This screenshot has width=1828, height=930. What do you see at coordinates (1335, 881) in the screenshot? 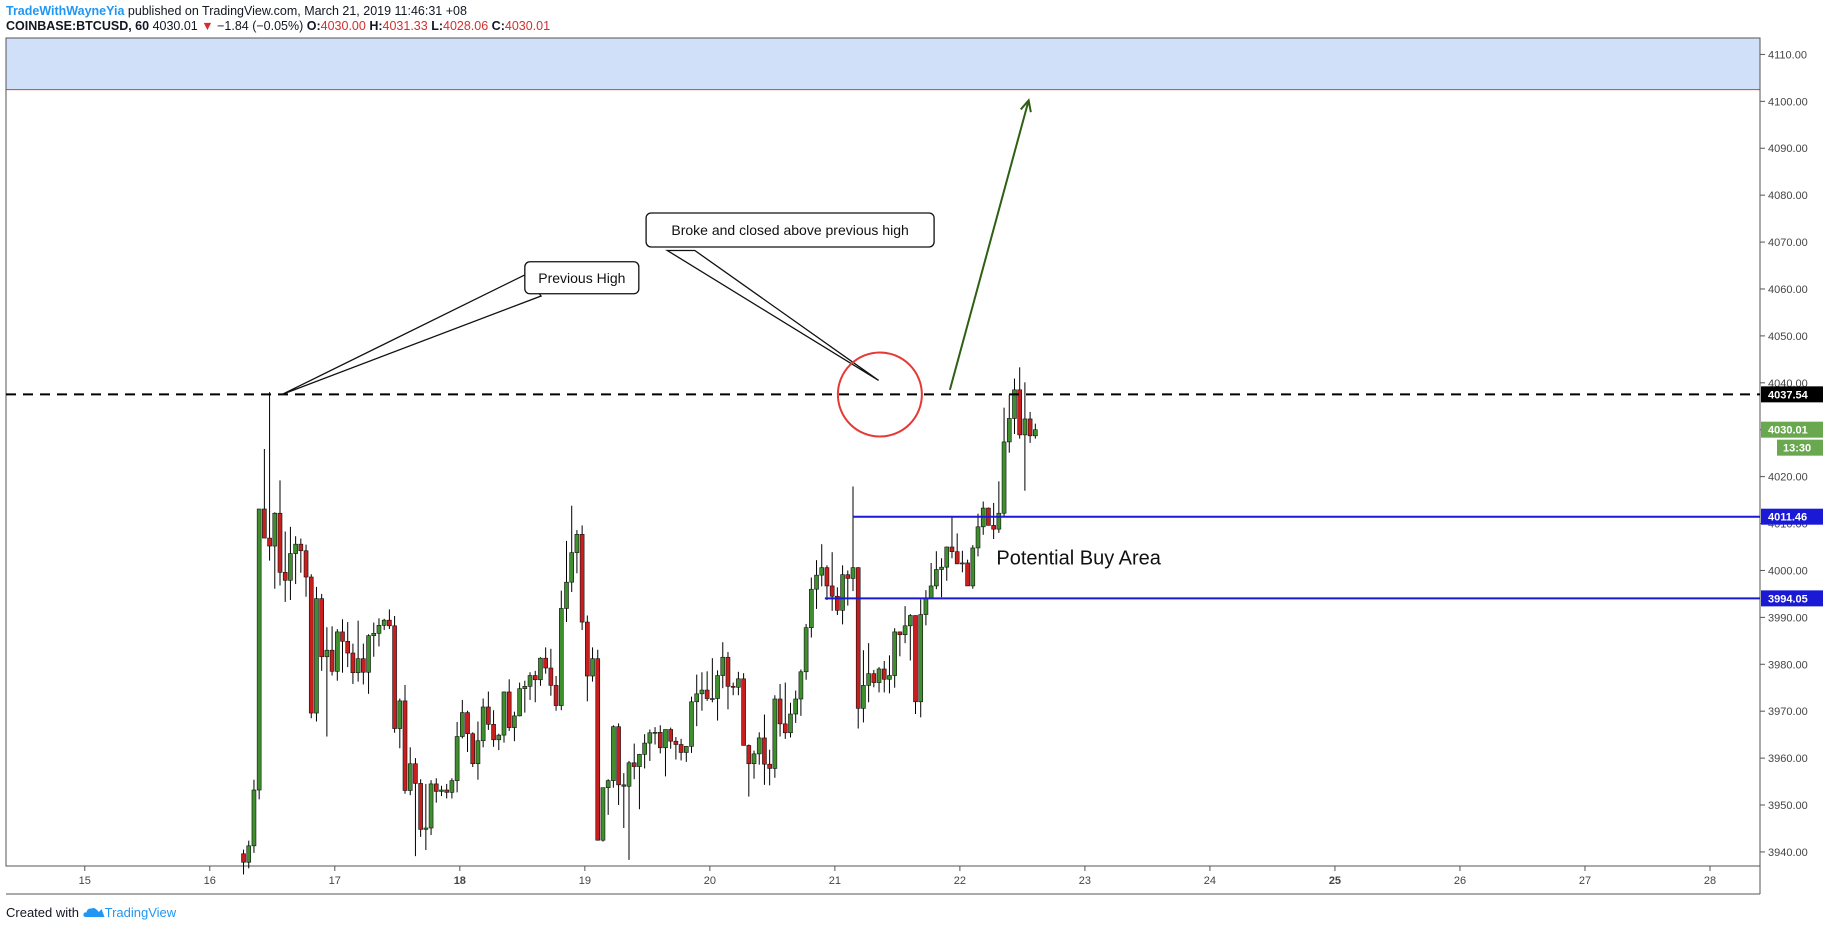
I see `time-tick-label: 25` at bounding box center [1335, 881].